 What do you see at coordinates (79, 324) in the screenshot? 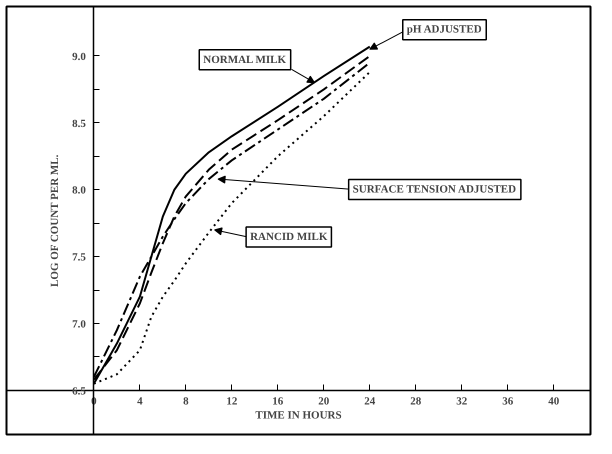
I see `y-tick-label: 7.0` at bounding box center [79, 324].